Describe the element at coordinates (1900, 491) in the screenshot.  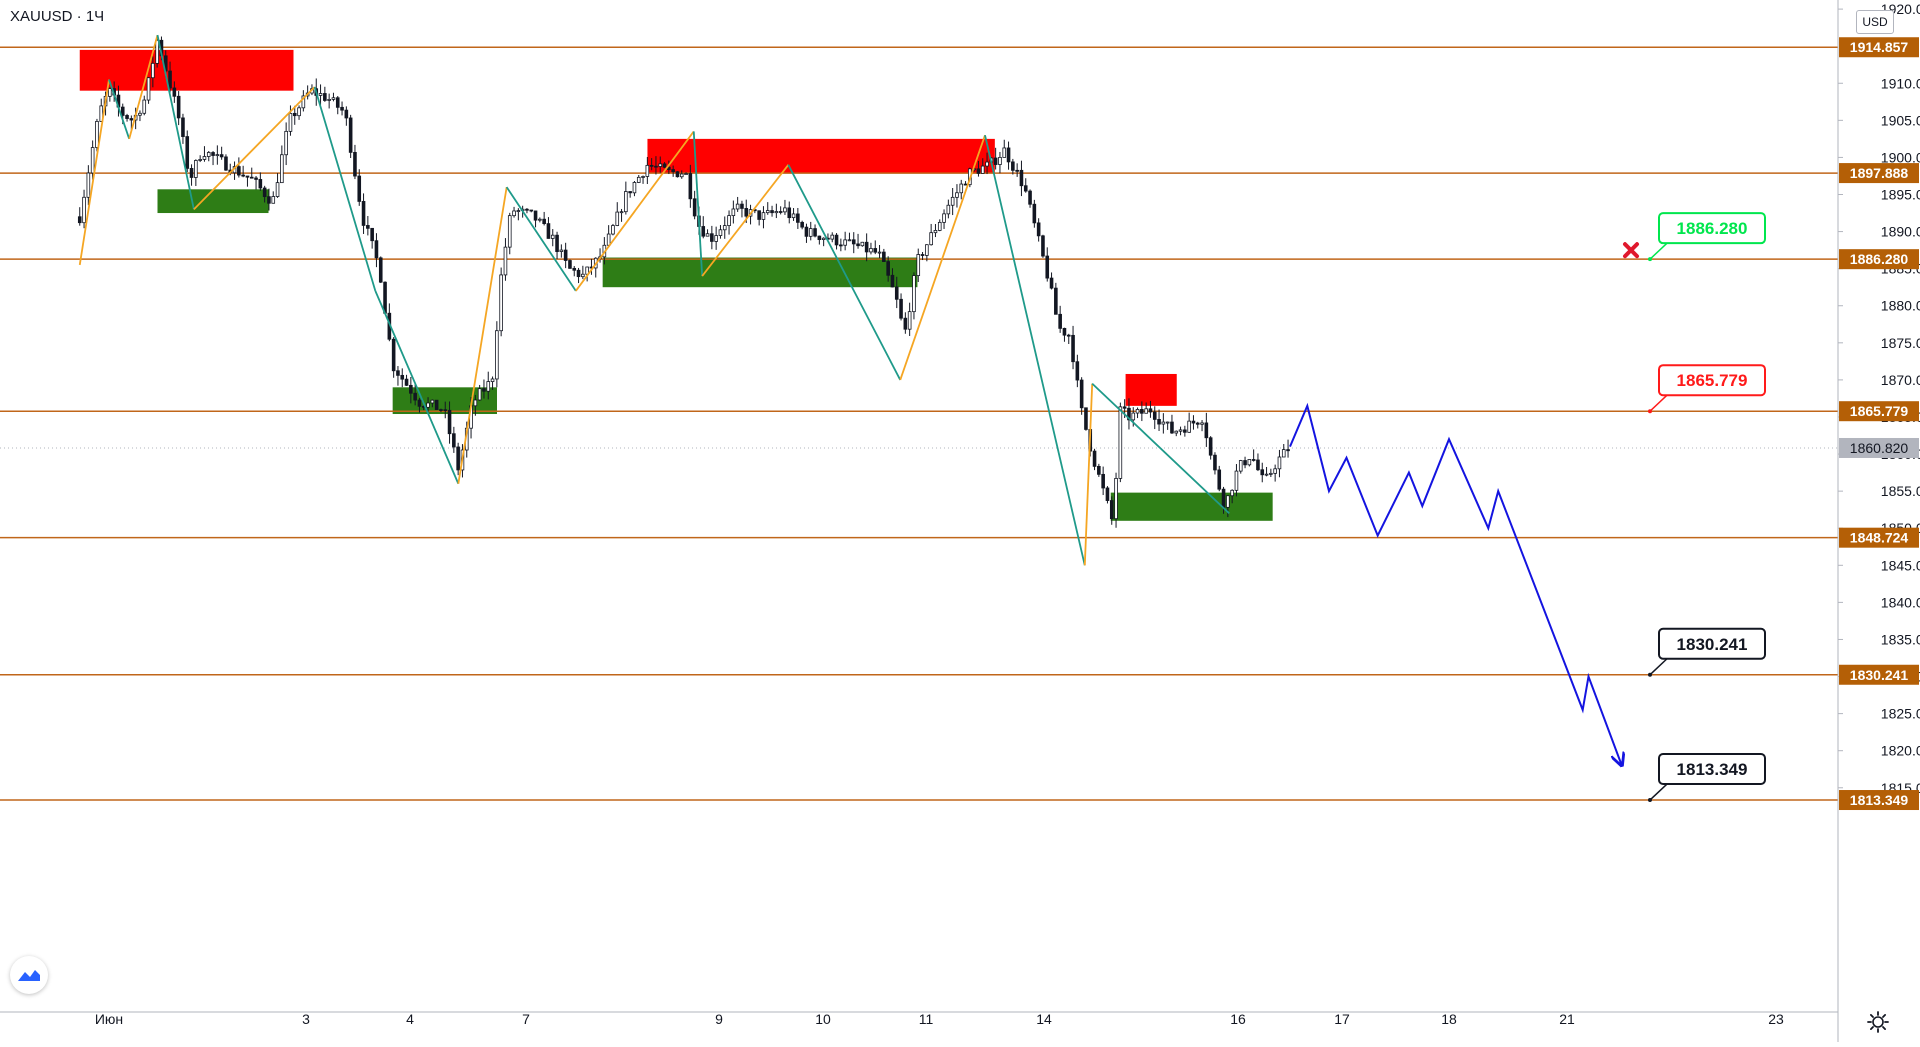
I see `y-tick-label: 1855.000` at that location.